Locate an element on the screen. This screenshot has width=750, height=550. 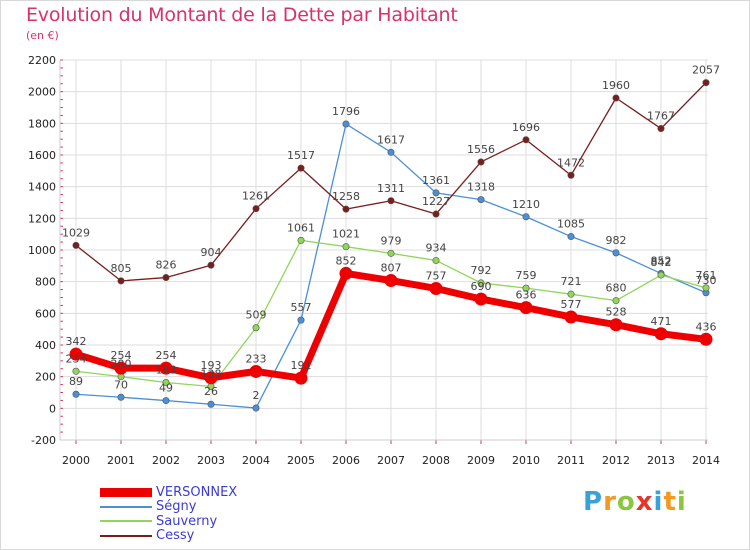
data-label: 761 is located at coordinates (706, 275).